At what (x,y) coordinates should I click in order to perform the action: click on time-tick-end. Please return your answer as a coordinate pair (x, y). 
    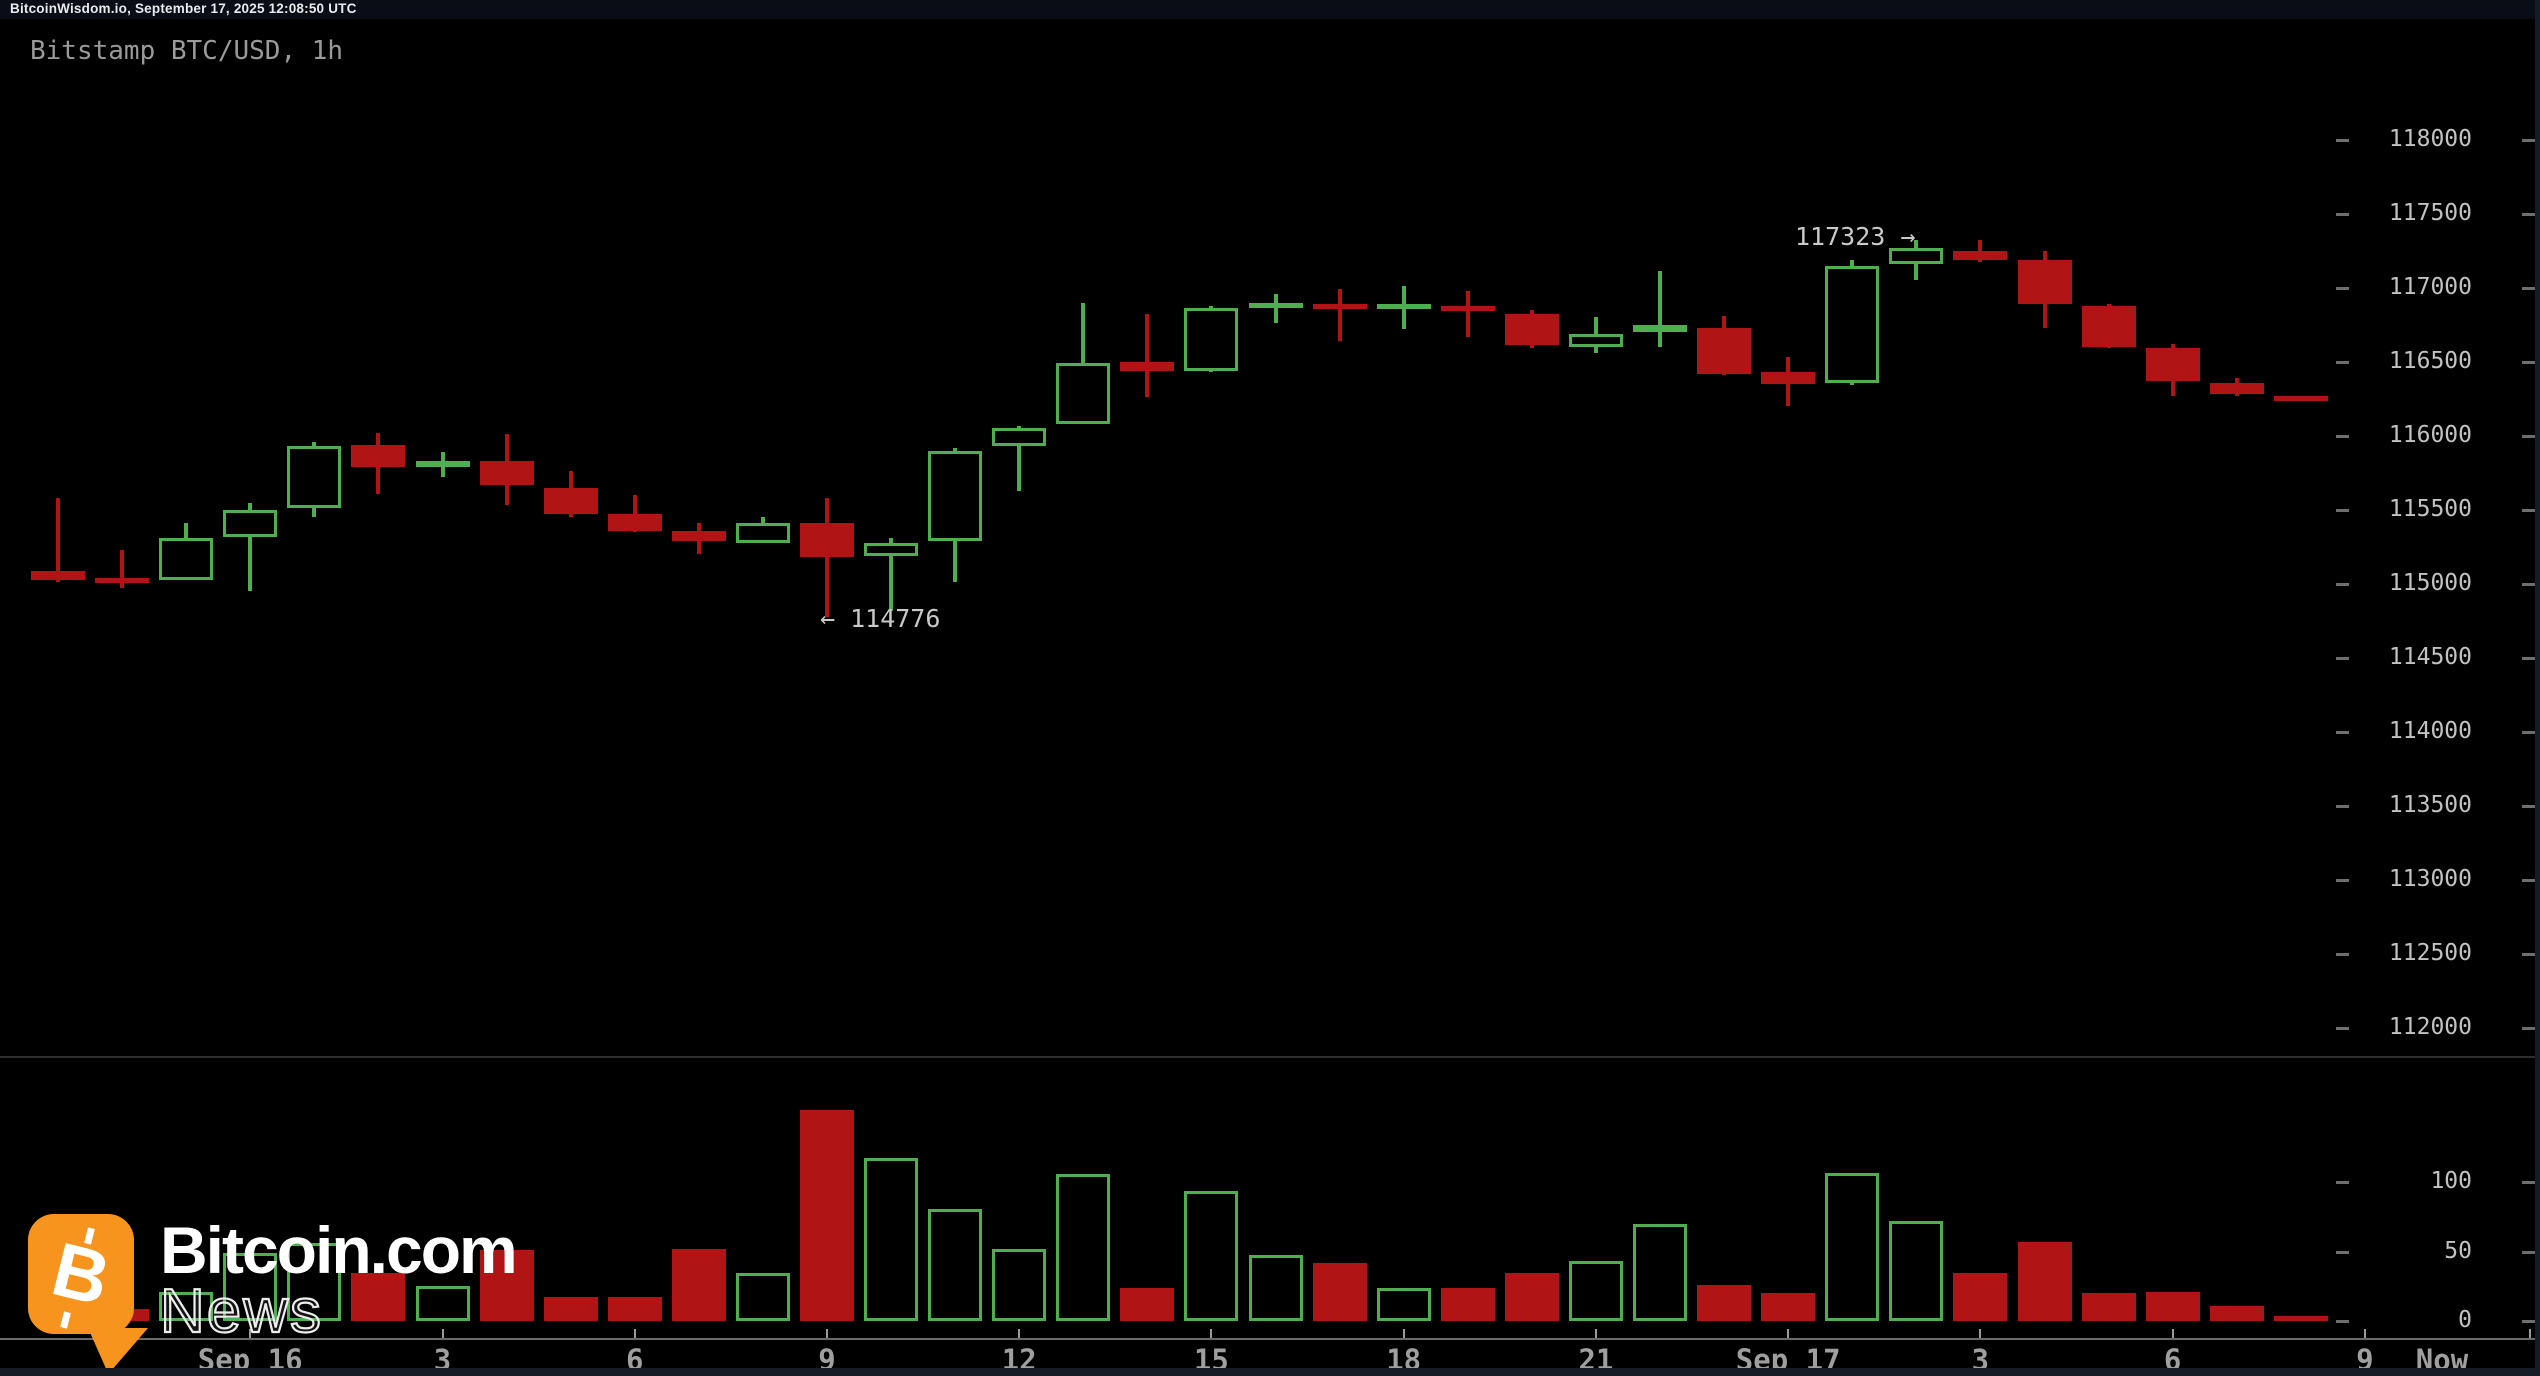
    Looking at the image, I should click on (2530, 1333).